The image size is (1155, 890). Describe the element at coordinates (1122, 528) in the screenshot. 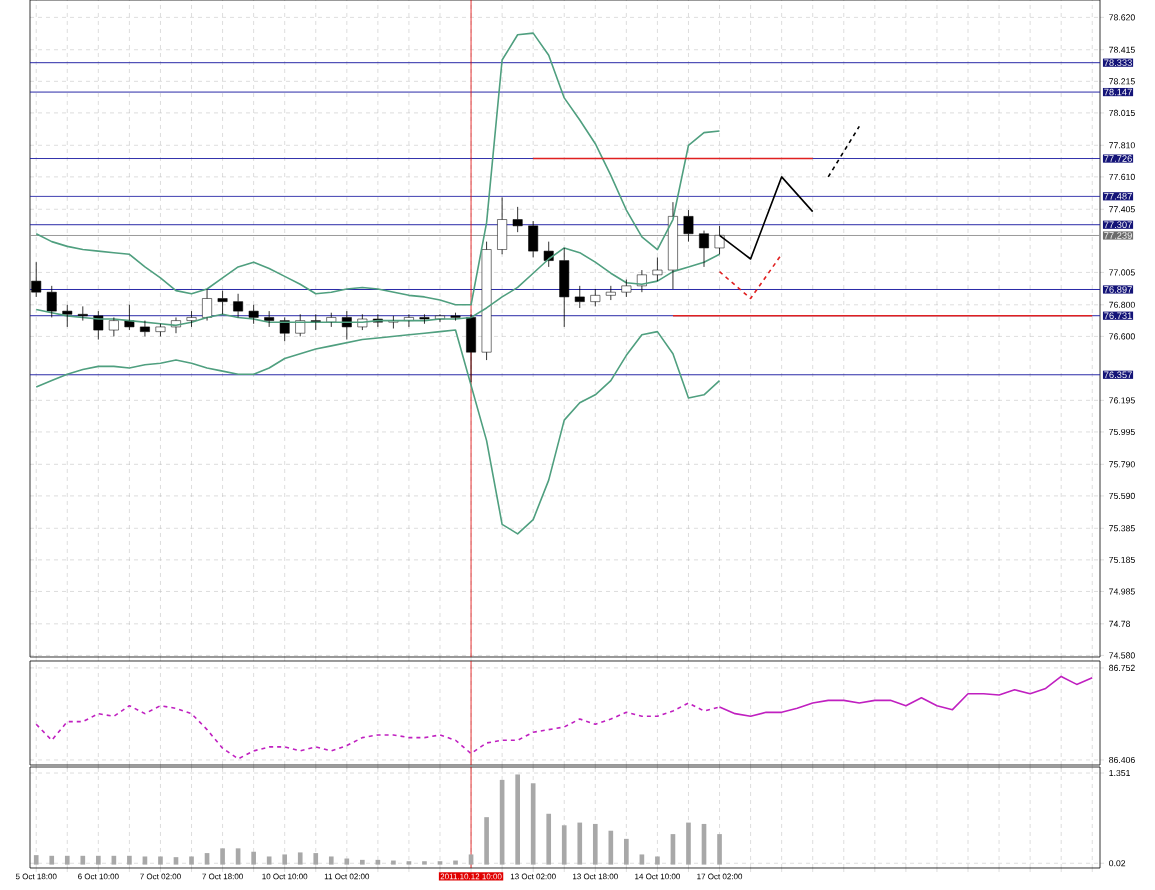

I see `y-tick-label: 75.385` at that location.